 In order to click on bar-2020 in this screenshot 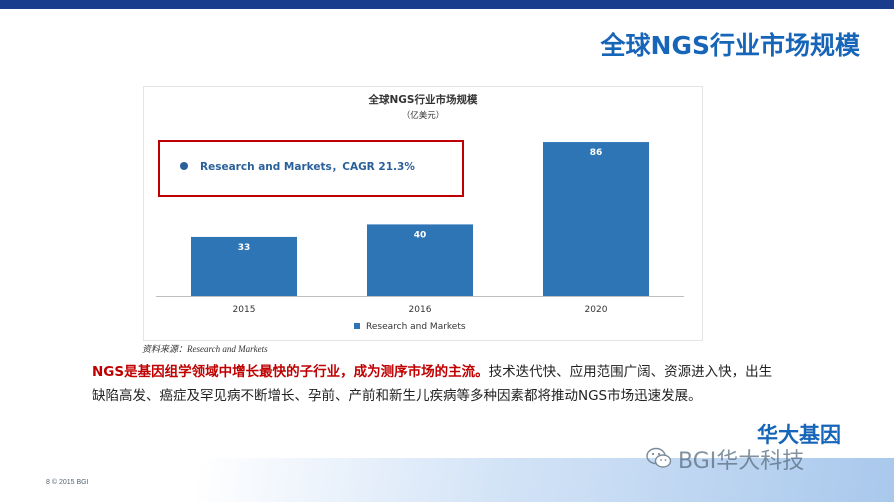, I will do `click(596, 219)`.